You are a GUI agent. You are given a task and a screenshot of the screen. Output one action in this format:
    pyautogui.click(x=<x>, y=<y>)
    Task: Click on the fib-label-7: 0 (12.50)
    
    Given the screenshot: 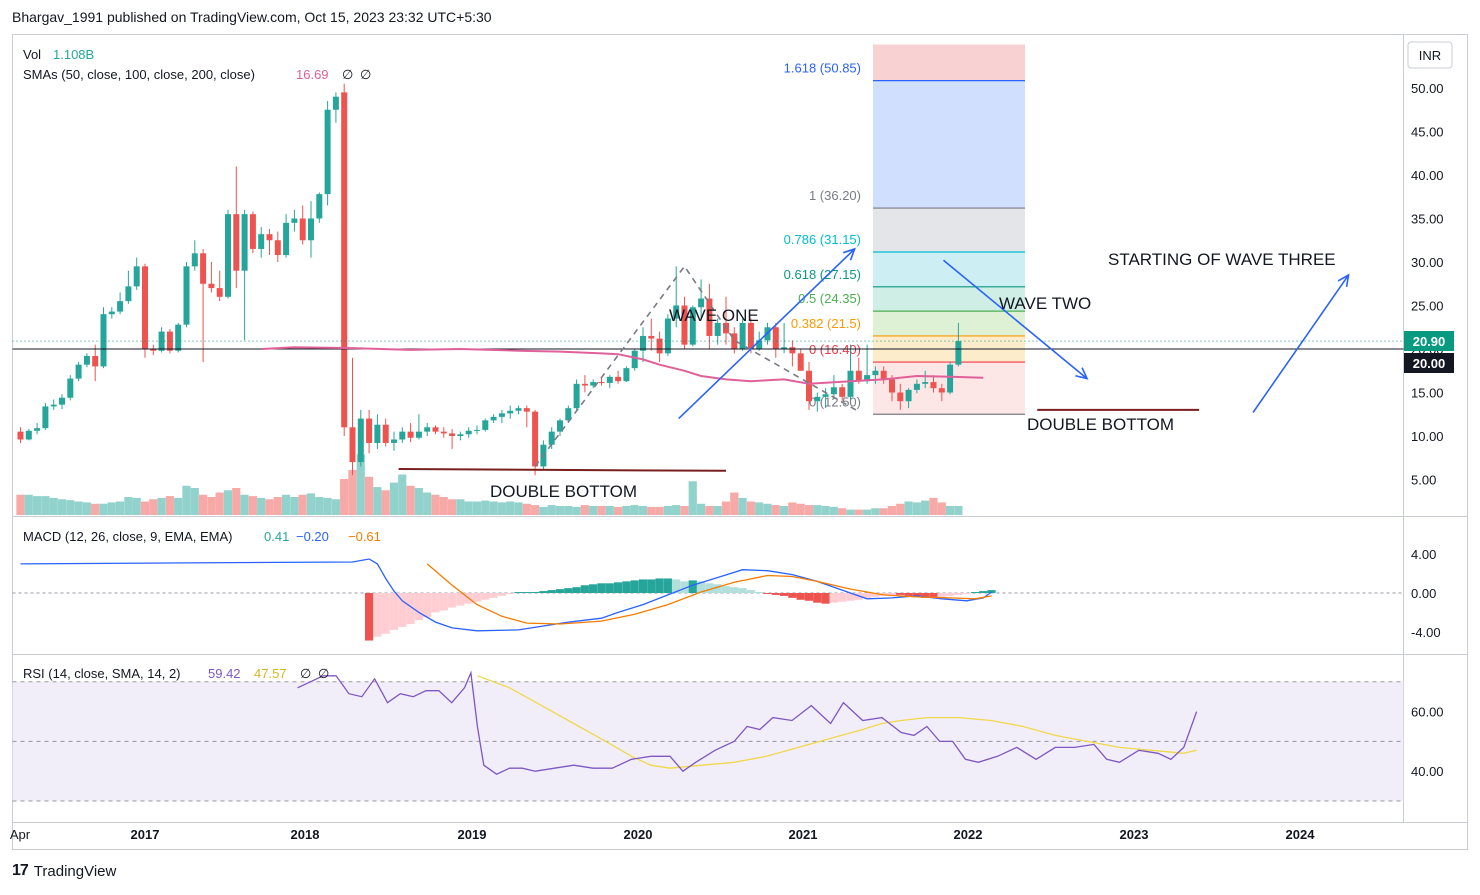 What is the action you would take?
    pyautogui.click(x=835, y=401)
    